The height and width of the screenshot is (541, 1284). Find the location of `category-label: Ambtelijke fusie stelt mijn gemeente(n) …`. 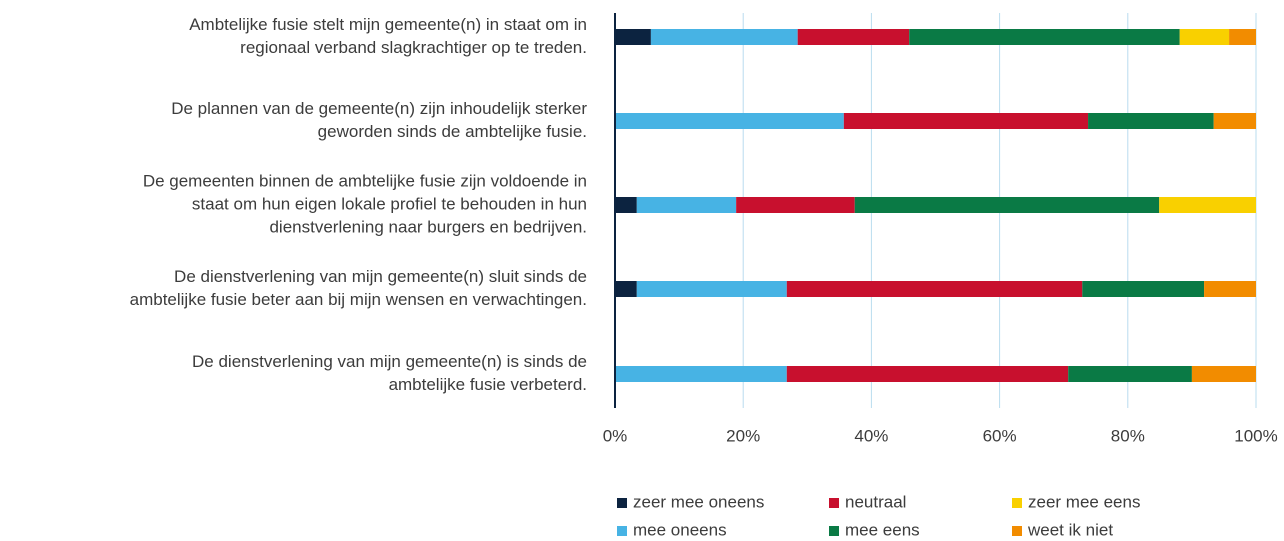

category-label: Ambtelijke fusie stelt mijn gemeente(n) … is located at coordinates (388, 24).